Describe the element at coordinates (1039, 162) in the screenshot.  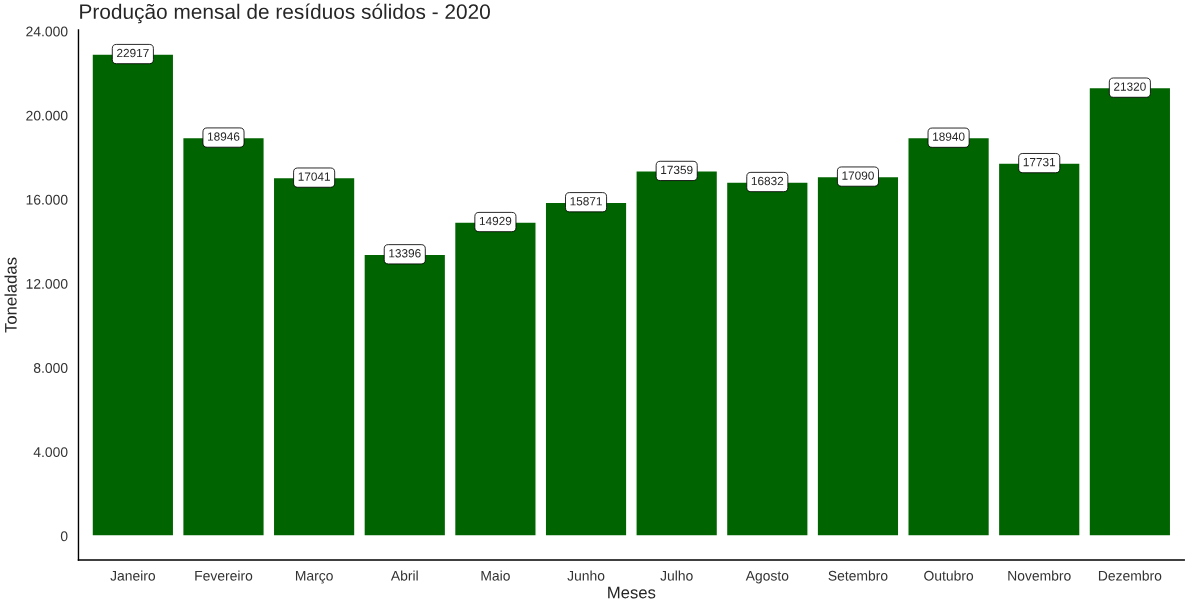
I see `data-label: 17731` at that location.